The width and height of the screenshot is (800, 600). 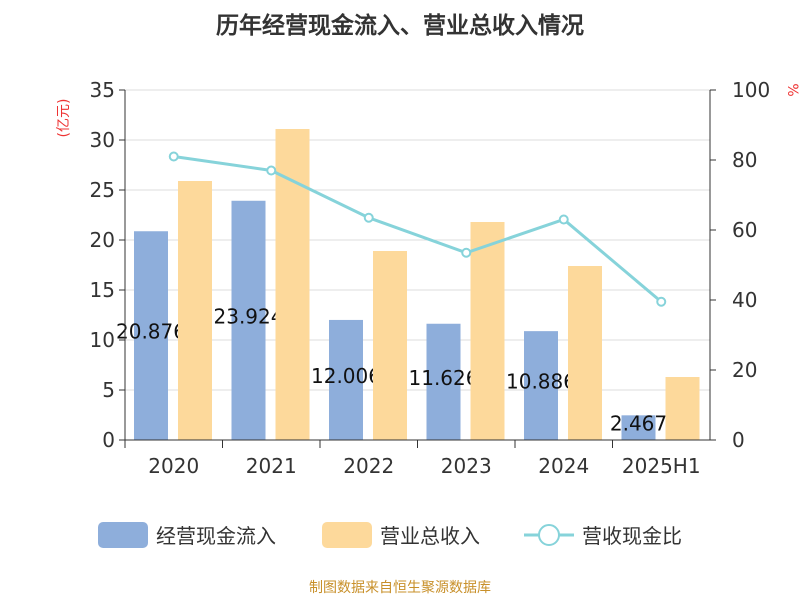 I want to click on y-tick-label: 10, so click(x=102, y=340).